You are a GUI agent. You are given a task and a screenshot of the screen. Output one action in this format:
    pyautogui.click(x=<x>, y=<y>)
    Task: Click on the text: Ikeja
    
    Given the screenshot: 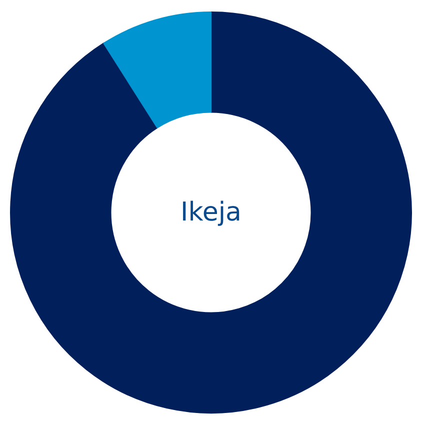 What is the action you would take?
    pyautogui.click(x=211, y=213)
    